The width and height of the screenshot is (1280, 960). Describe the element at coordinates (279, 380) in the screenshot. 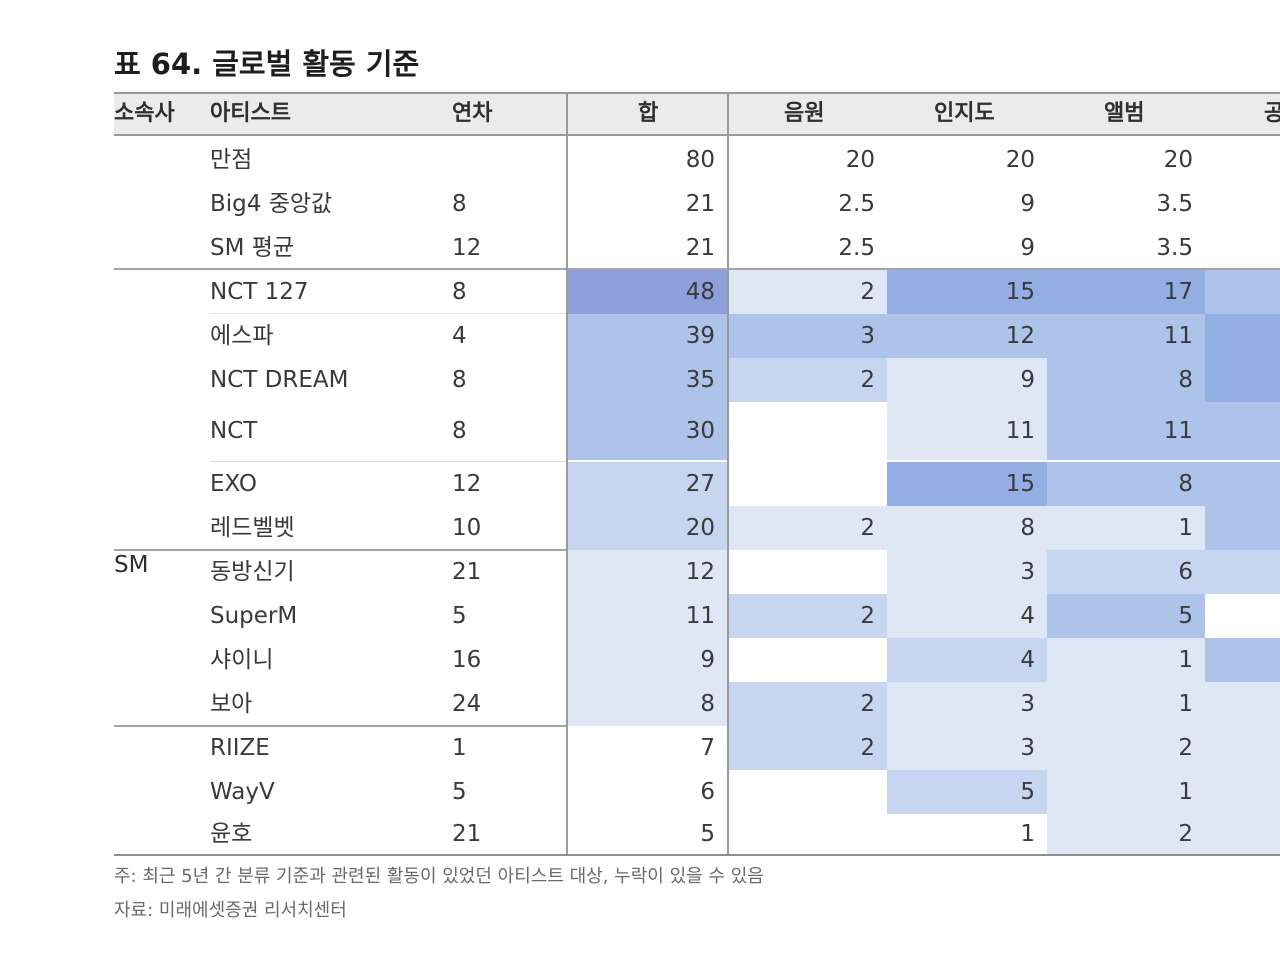

I see `artist-name: NCT DREAM` at that location.